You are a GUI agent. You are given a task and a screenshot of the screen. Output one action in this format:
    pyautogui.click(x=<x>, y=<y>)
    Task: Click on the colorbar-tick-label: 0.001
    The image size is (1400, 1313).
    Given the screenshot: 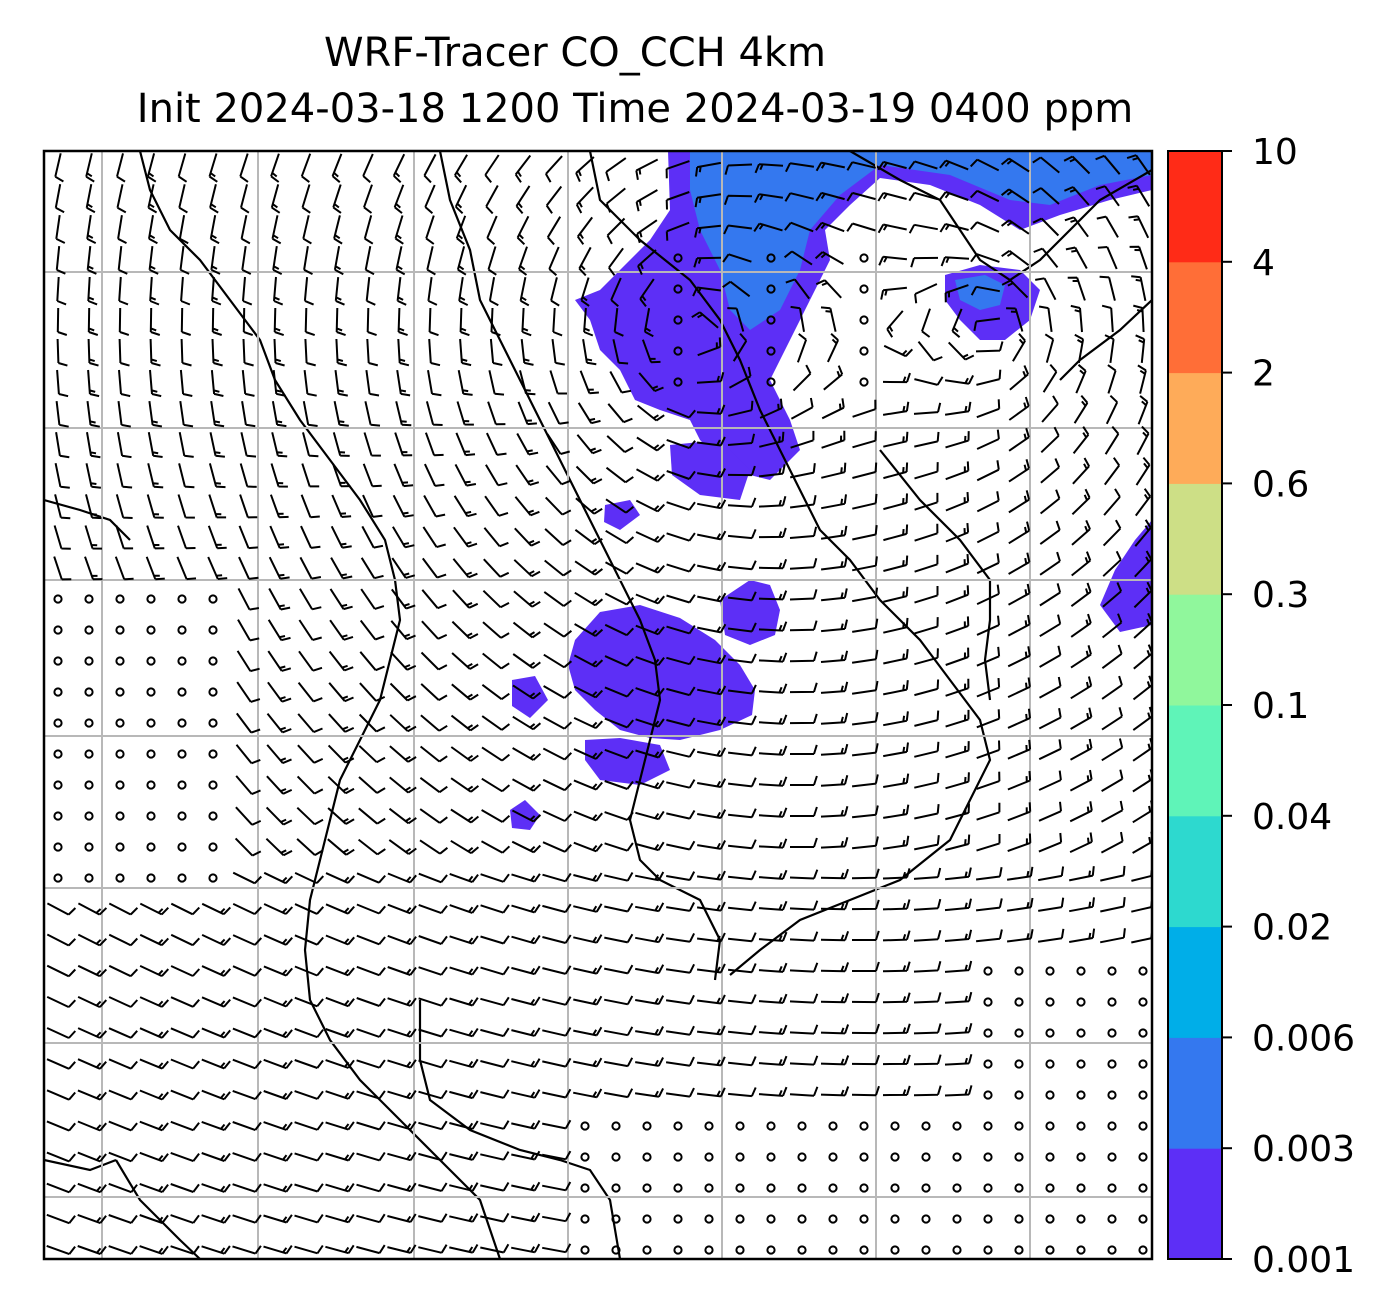 What is the action you would take?
    pyautogui.click(x=1303, y=1260)
    